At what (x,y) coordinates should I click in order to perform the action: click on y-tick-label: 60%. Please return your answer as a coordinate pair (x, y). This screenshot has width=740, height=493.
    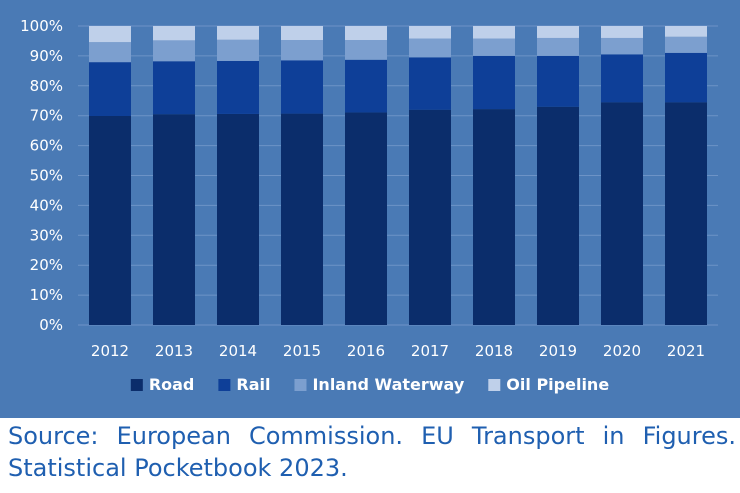
    Looking at the image, I should click on (46, 146).